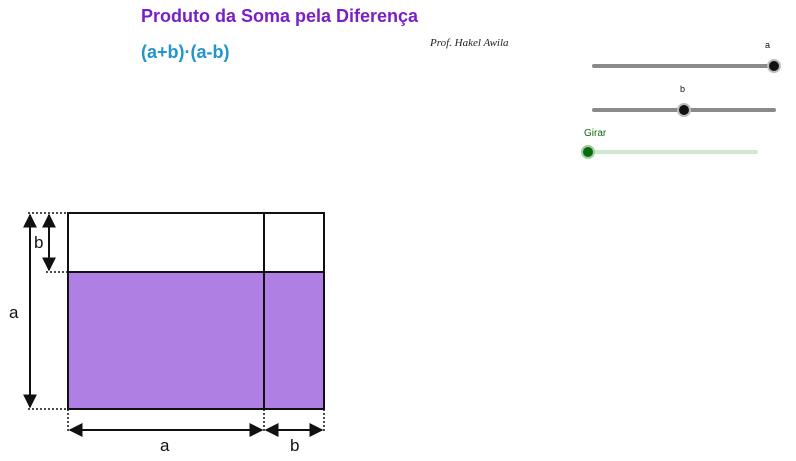 This screenshot has height=461, width=796. What do you see at coordinates (196, 340) in the screenshot?
I see `product-area` at bounding box center [196, 340].